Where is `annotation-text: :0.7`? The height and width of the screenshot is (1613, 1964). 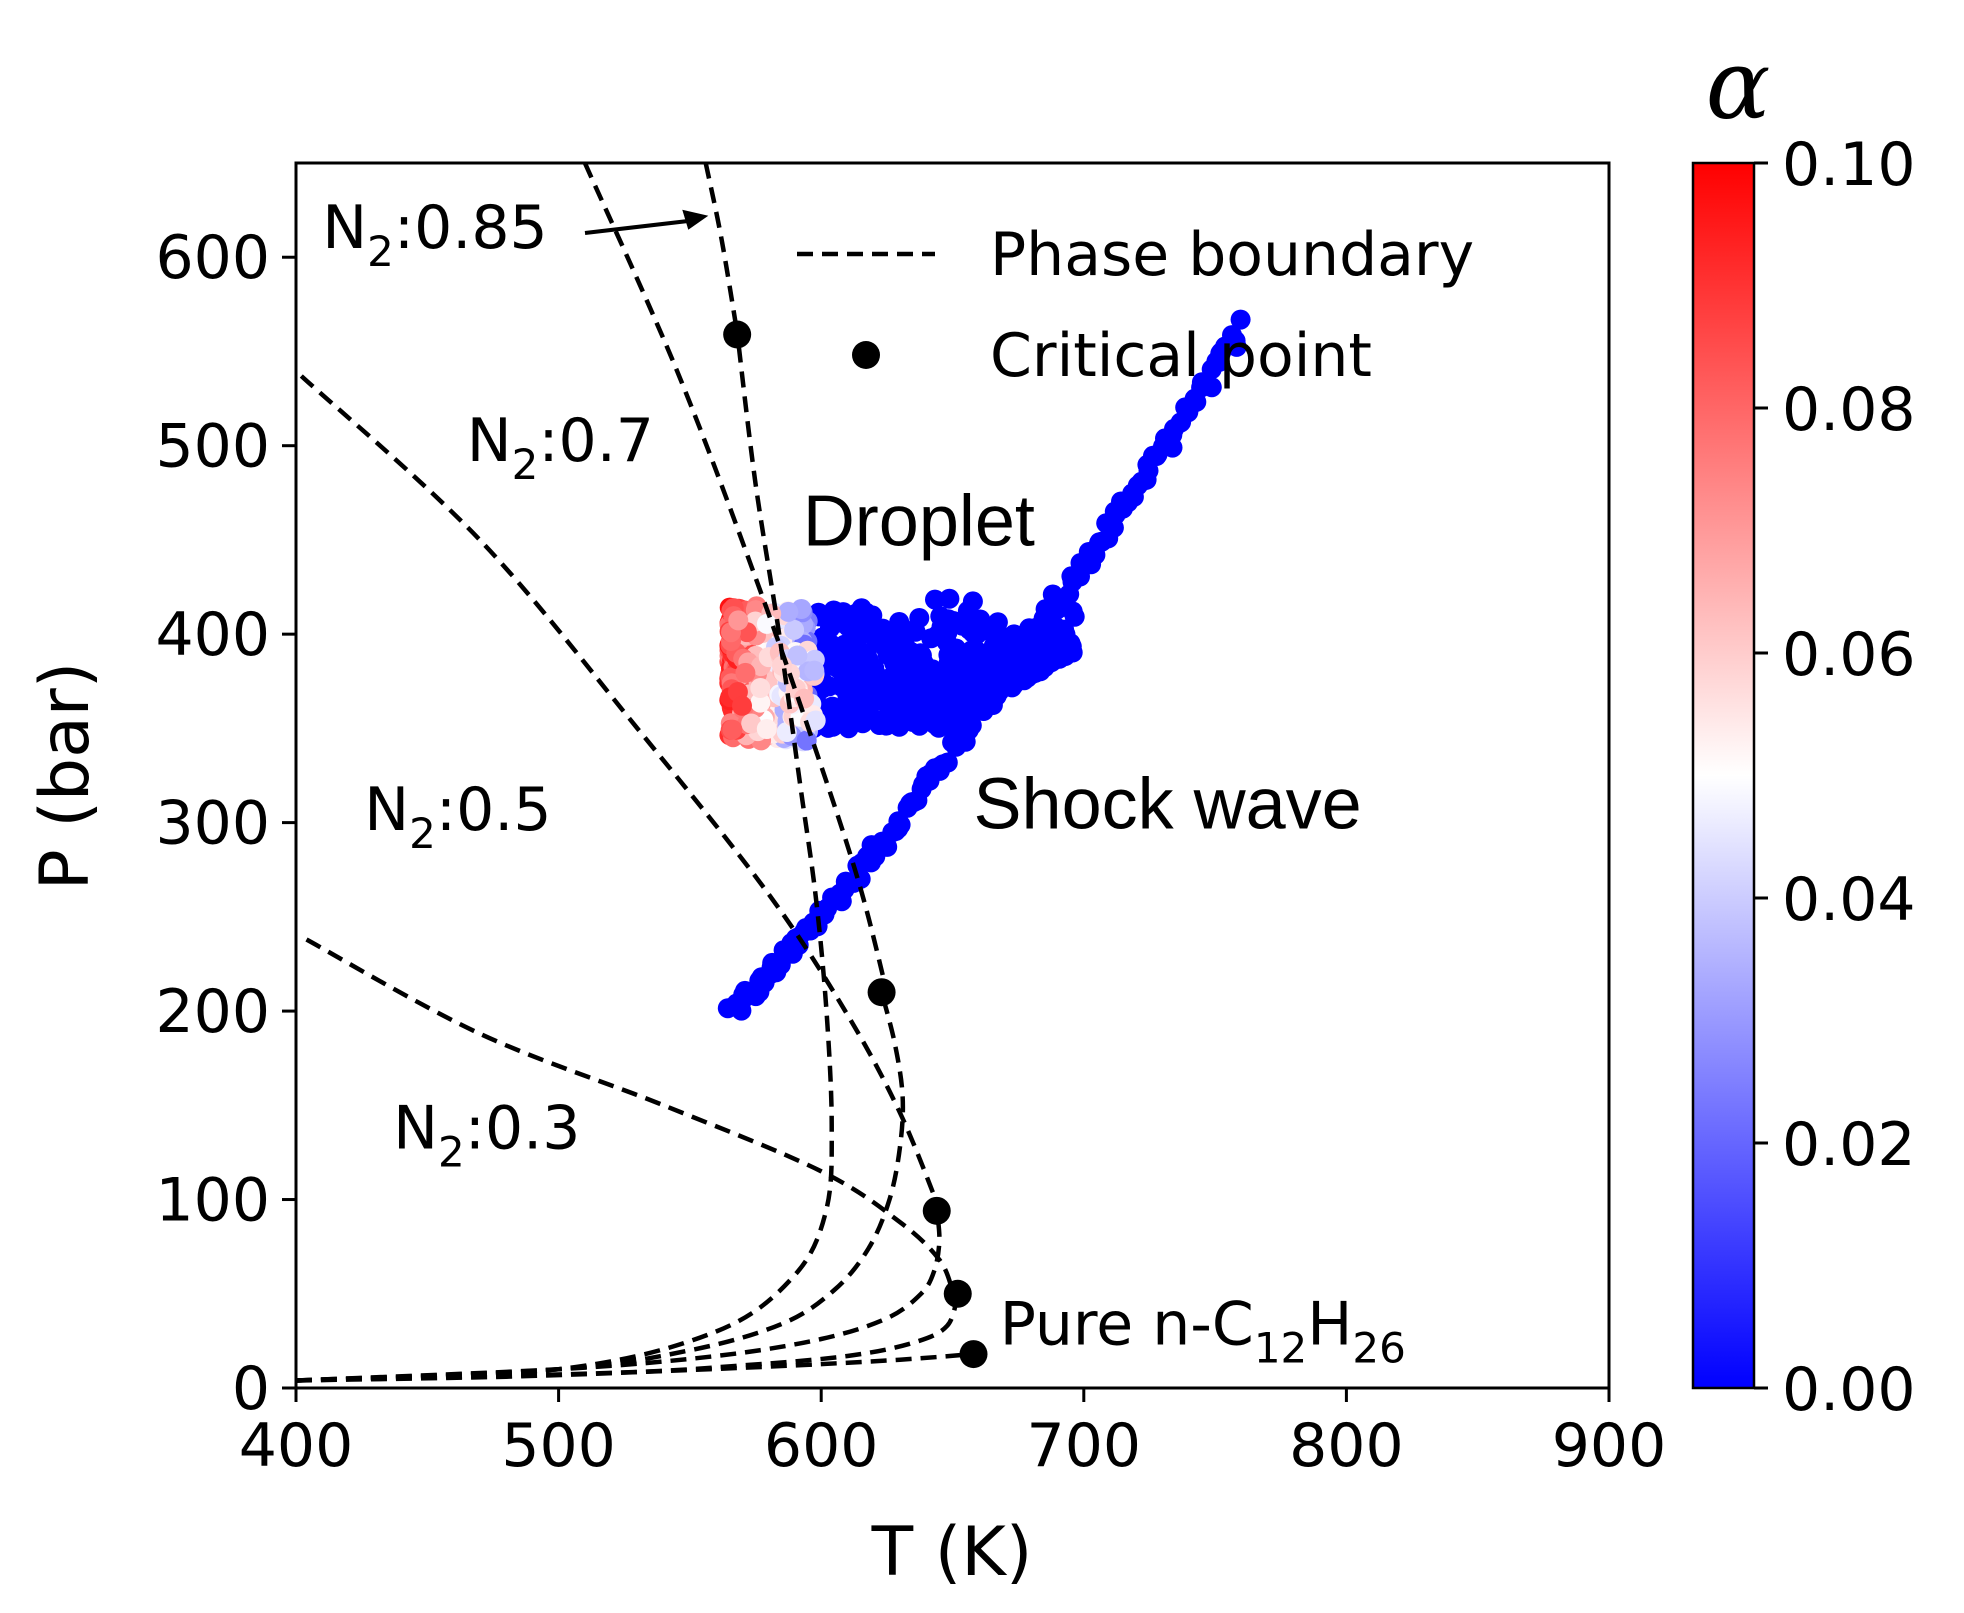
annotation-text: :0.7 is located at coordinates (596, 441).